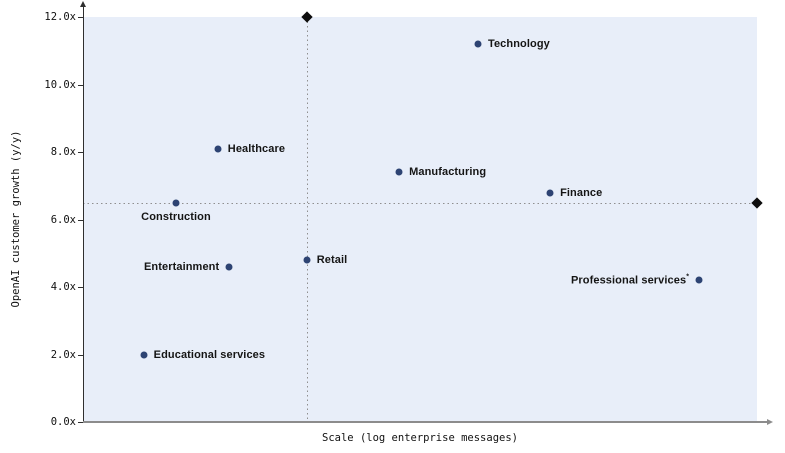 Image resolution: width=785 pixels, height=453 pixels. What do you see at coordinates (307, 219) in the screenshot?
I see `vertical-reference-line` at bounding box center [307, 219].